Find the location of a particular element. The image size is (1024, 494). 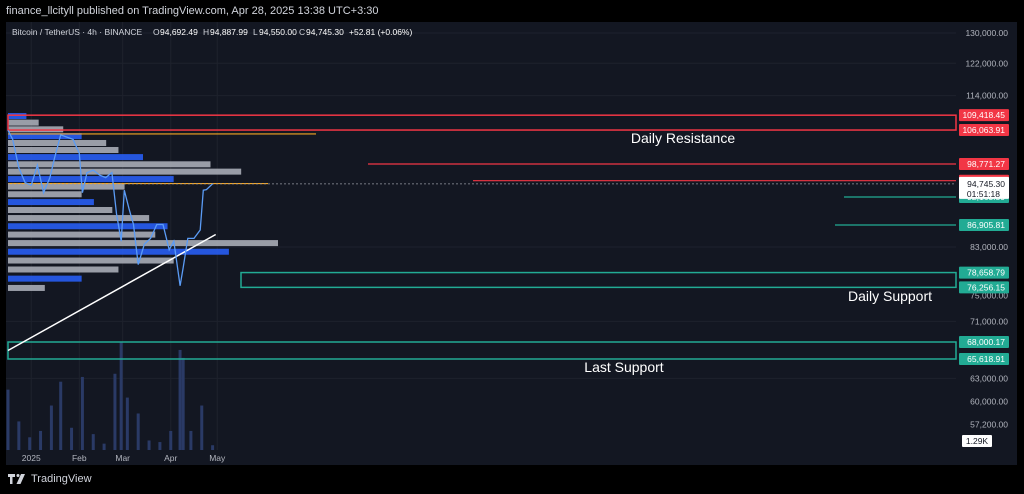

countdown-label: 01:51:18 is located at coordinates (983, 194).